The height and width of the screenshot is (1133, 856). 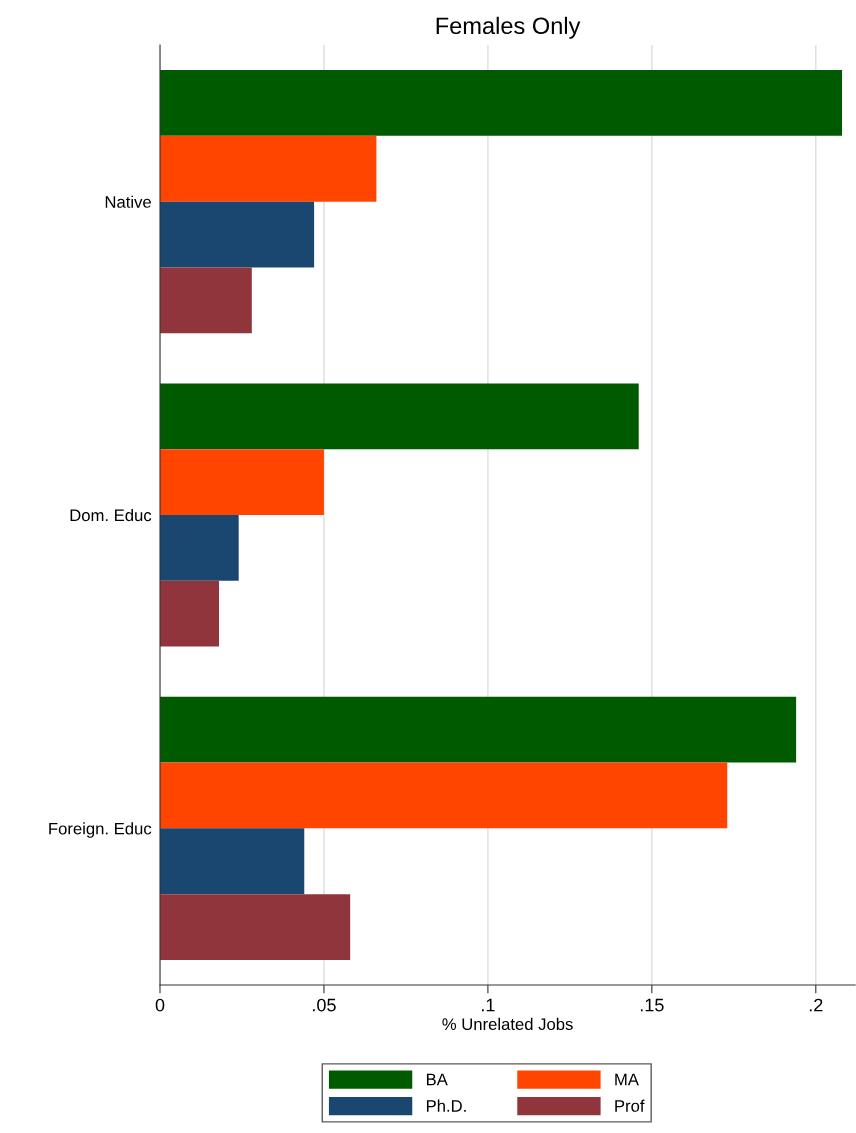 I want to click on chart-title: Females Only, so click(x=508, y=27).